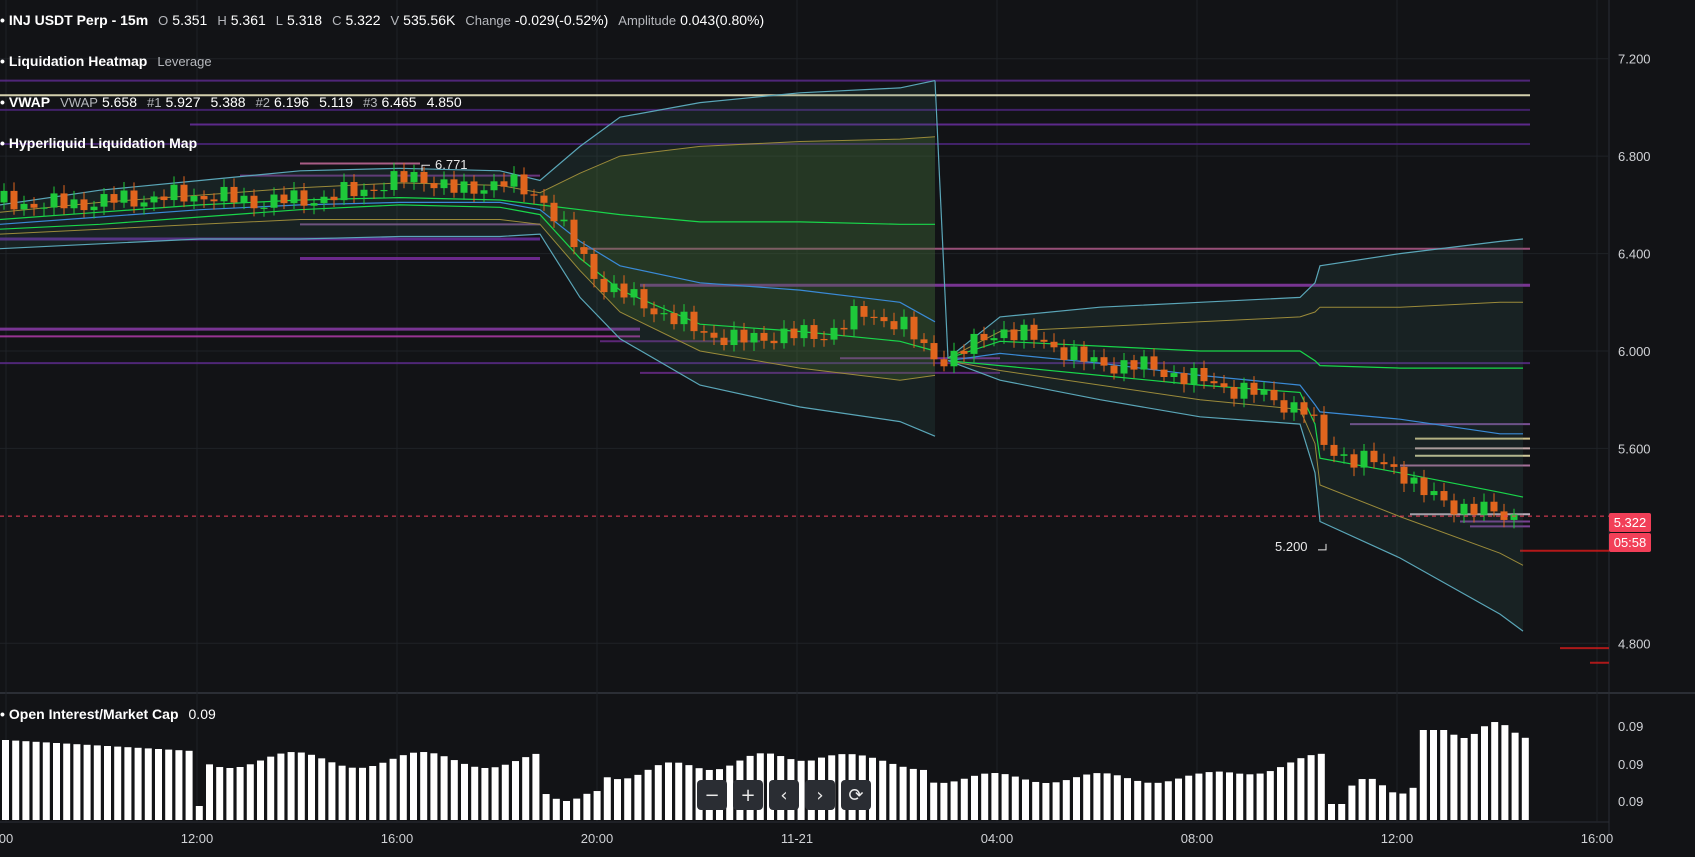 Image resolution: width=1695 pixels, height=857 pixels. I want to click on zoom-in-button: +, so click(748, 795).